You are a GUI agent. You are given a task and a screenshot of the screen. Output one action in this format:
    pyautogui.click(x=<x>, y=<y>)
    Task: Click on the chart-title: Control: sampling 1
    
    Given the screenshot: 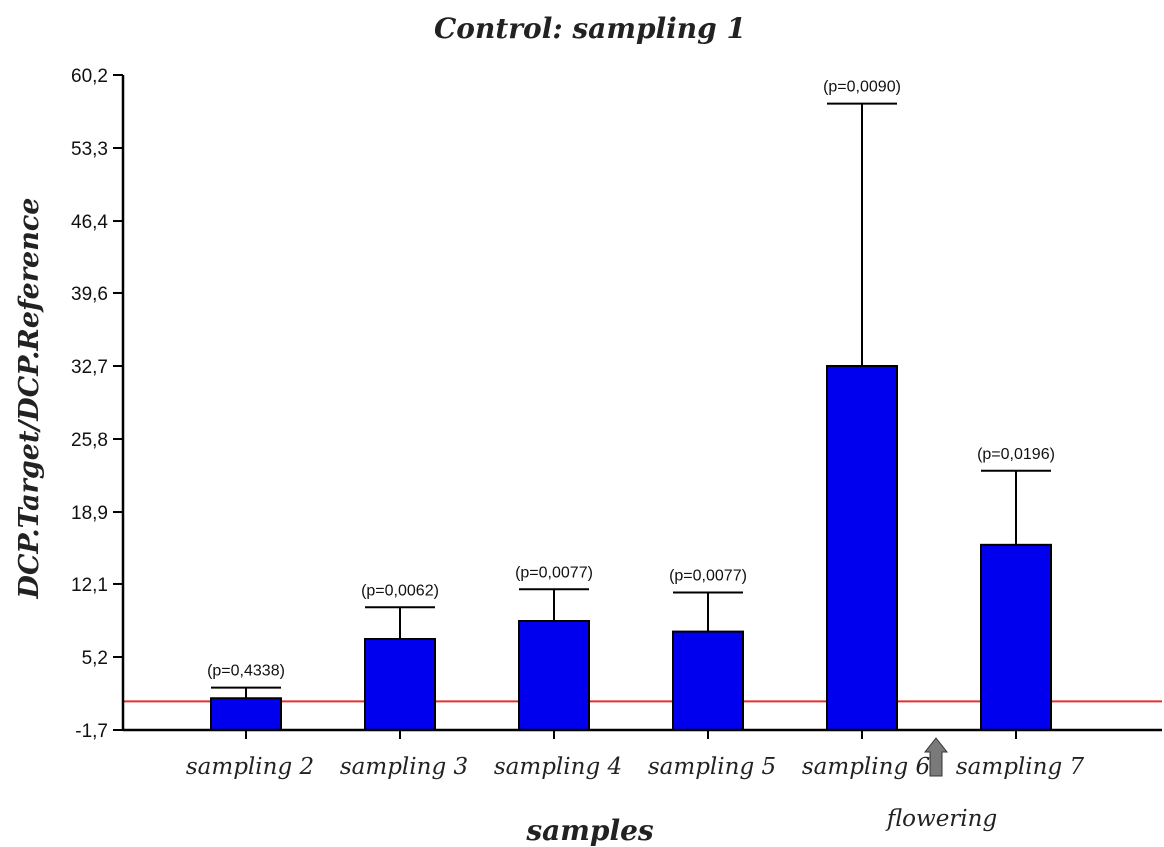 What is the action you would take?
    pyautogui.click(x=590, y=28)
    